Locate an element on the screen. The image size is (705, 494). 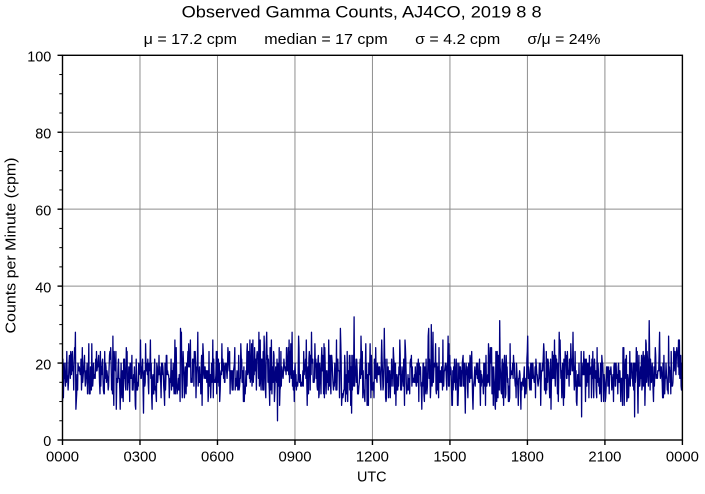
svg-text: 2100 is located at coordinates (604, 457).